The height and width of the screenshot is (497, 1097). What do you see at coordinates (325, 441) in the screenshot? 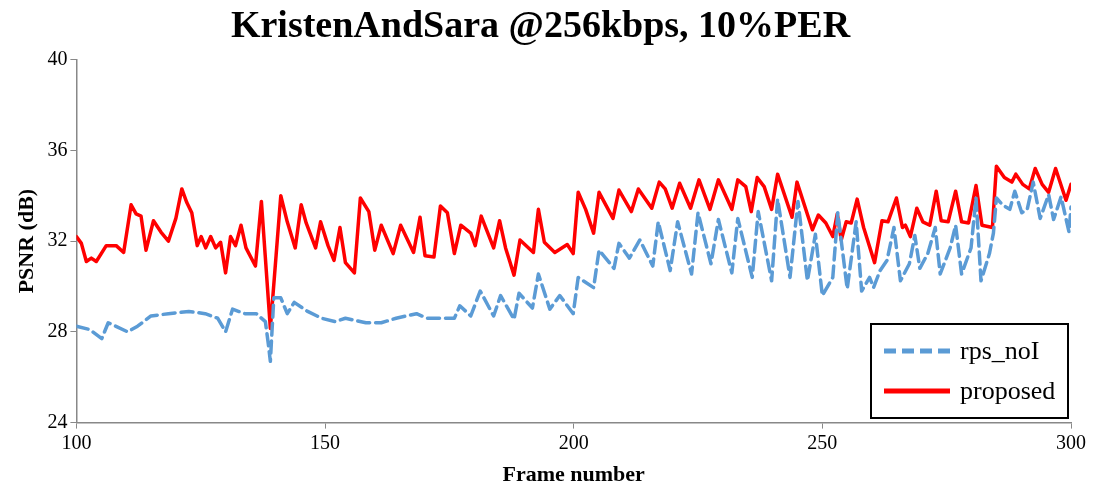
I see `x-tick-label: 150` at bounding box center [325, 441].